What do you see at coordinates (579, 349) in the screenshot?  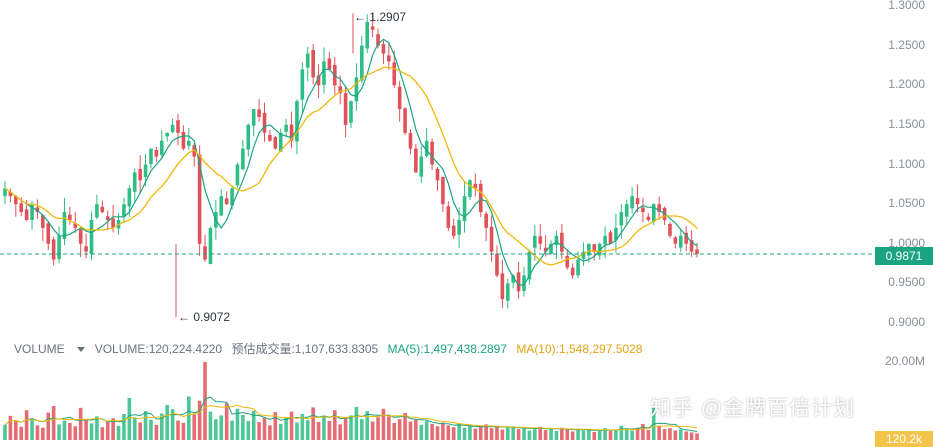 I see `ma10-volume: MA(10):1,548,297.5028` at bounding box center [579, 349].